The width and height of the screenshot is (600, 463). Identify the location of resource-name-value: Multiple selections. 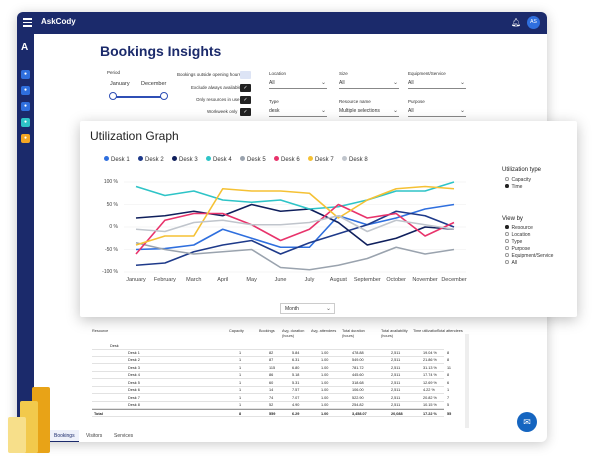
(359, 111).